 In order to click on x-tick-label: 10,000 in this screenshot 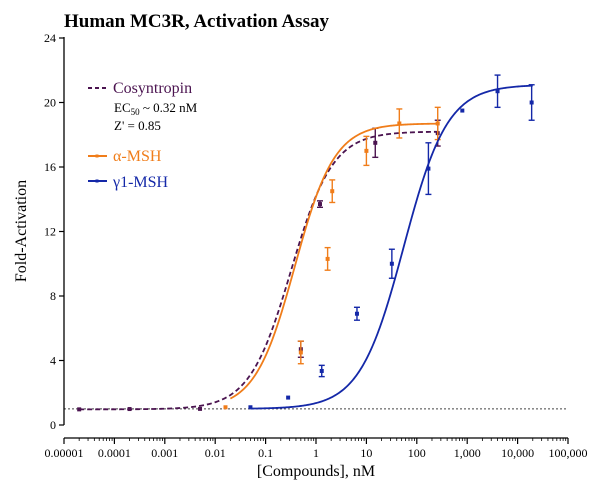, I will do `click(517, 453)`.